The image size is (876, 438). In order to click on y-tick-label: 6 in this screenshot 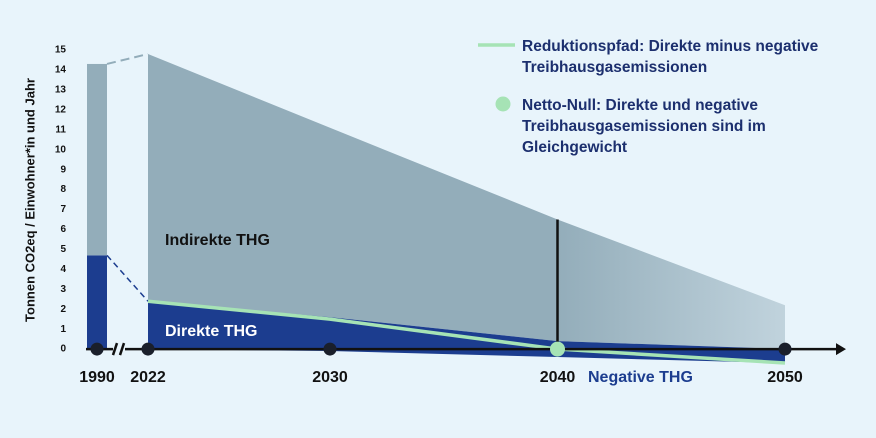, I will do `click(63, 229)`.